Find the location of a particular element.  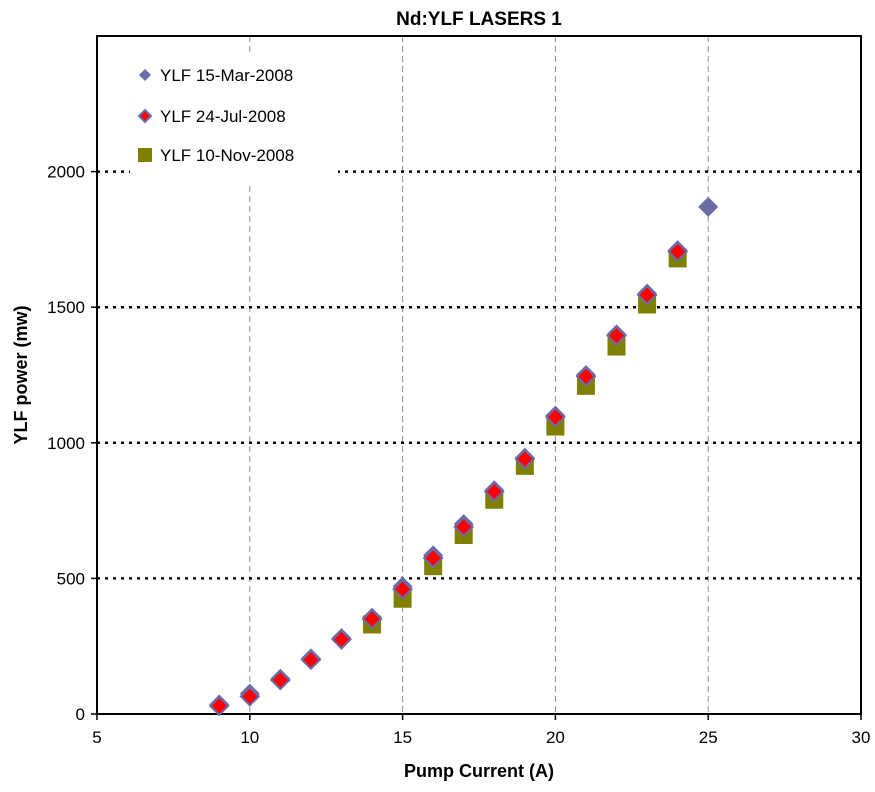

legend-item: YLF 24-Jul-2008 is located at coordinates (211, 116).